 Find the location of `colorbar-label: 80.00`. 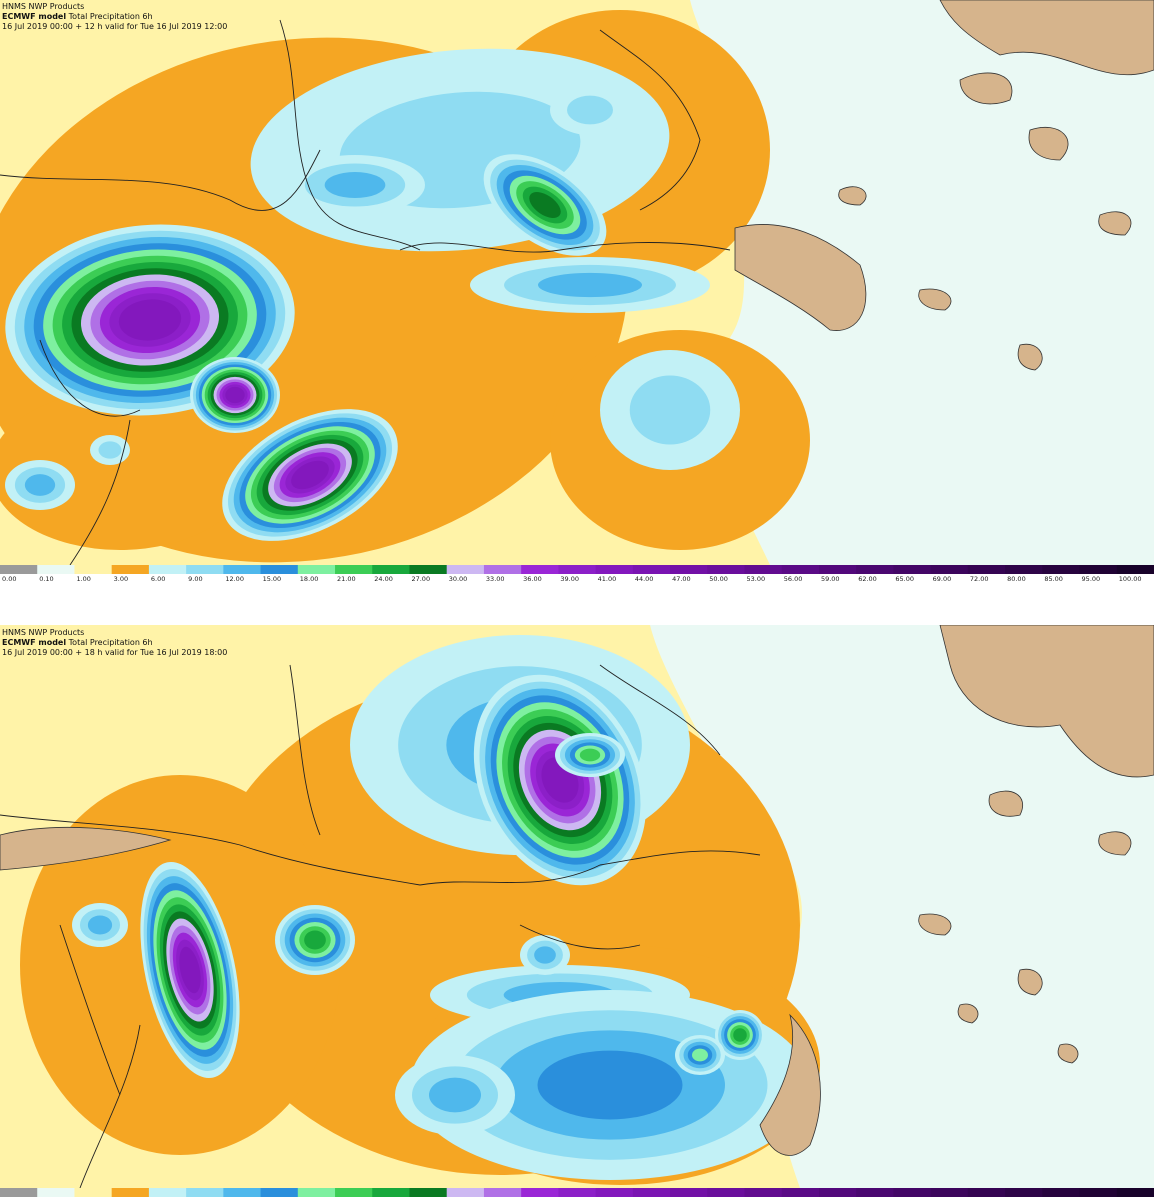

colorbar-label: 80.00 is located at coordinates (1016, 579).